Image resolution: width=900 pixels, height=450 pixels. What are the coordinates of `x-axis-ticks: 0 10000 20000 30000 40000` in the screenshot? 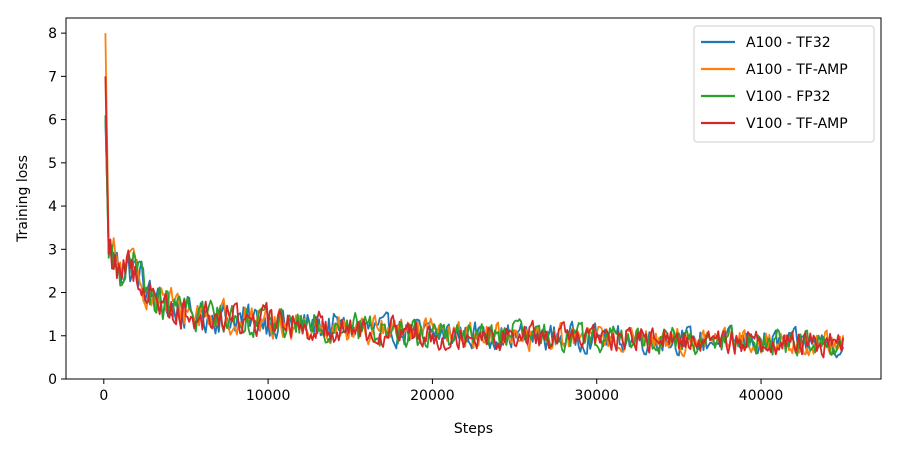 It's located at (441, 391).